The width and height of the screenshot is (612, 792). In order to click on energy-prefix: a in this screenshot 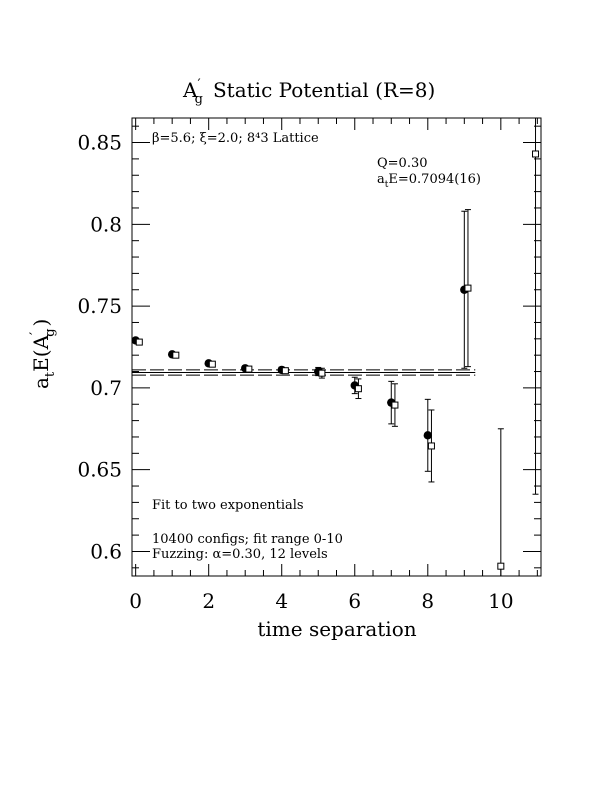, I will do `click(381, 179)`.